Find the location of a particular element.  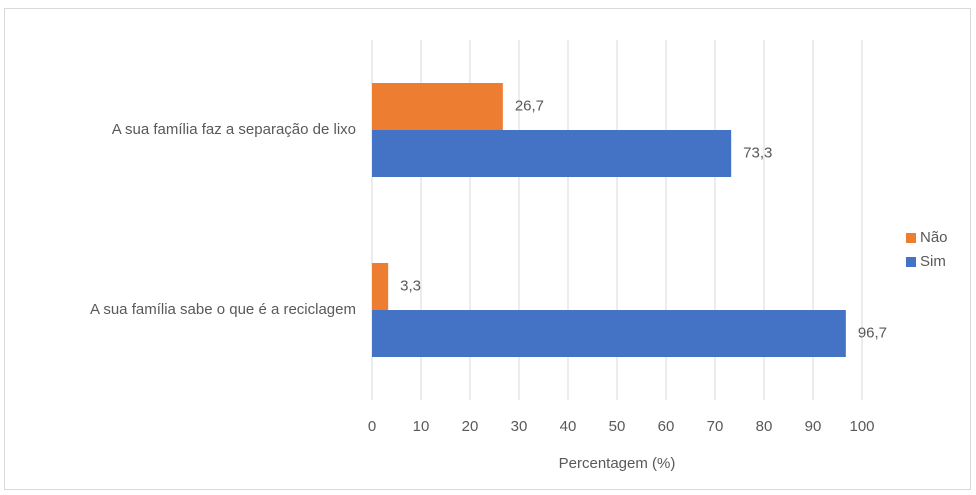

x-tick-label: 60 is located at coordinates (666, 426).